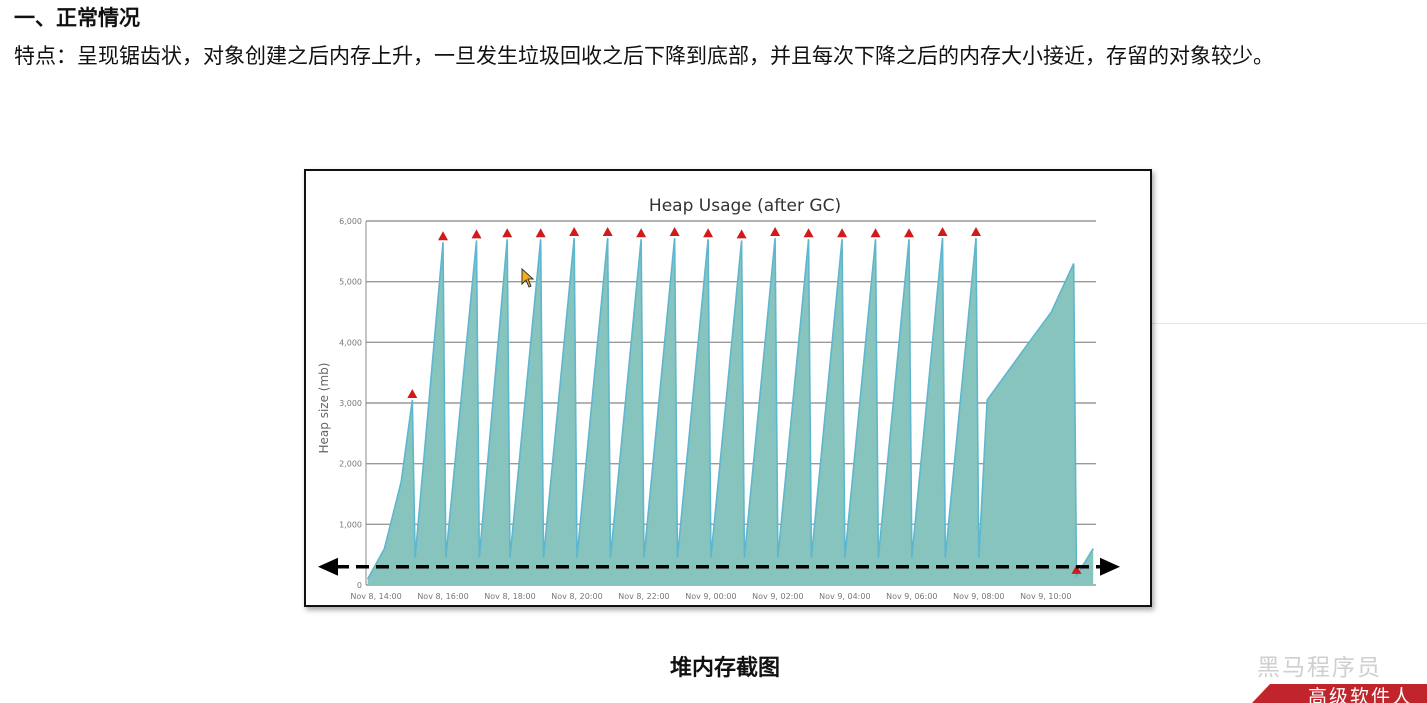  What do you see at coordinates (350, 524) in the screenshot?
I see `y-tick-label: 1,000` at bounding box center [350, 524].